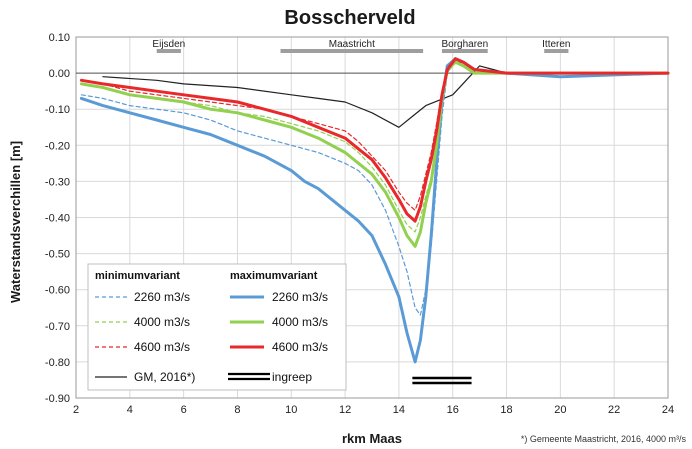  Describe the element at coordinates (57, 146) in the screenshot. I see `y-tick-label: -0.20` at that location.